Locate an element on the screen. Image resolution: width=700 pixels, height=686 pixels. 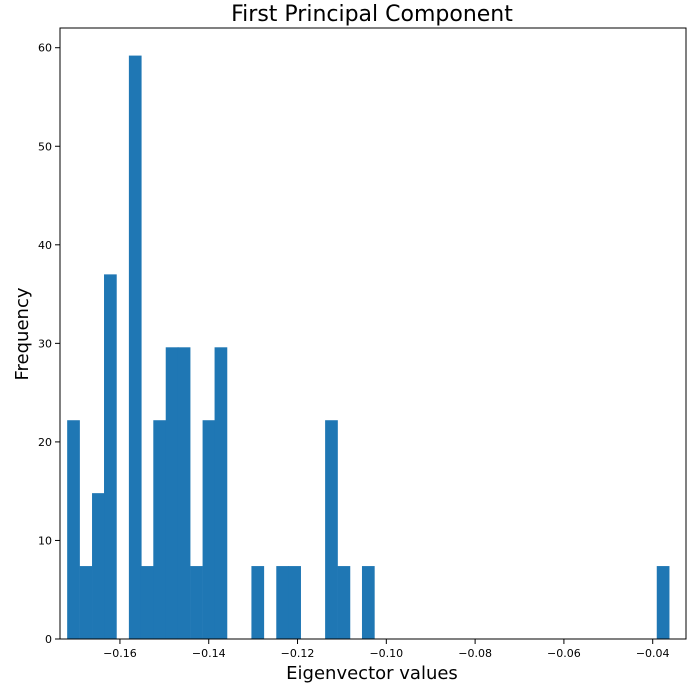
y-tick-label: 10 is located at coordinates (45, 540).